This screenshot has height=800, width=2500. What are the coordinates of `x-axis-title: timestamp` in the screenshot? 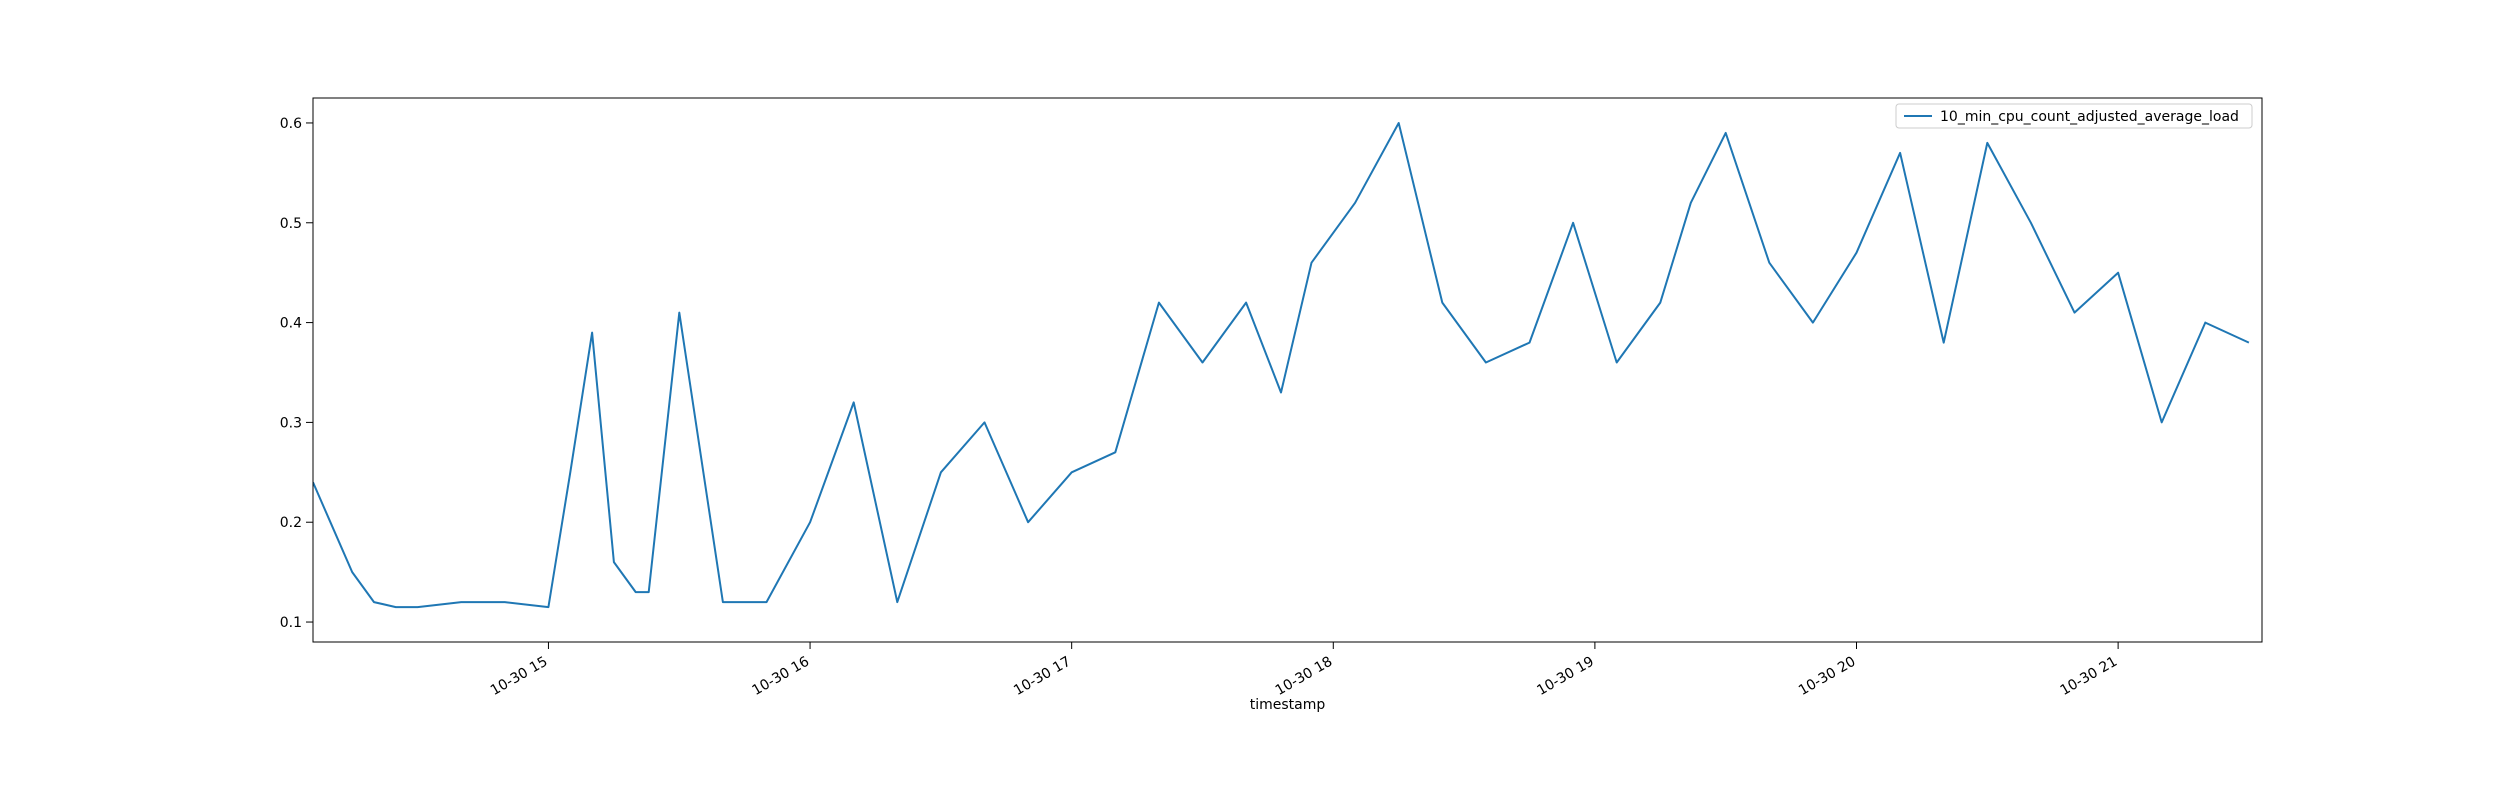 It's located at (1288, 705).